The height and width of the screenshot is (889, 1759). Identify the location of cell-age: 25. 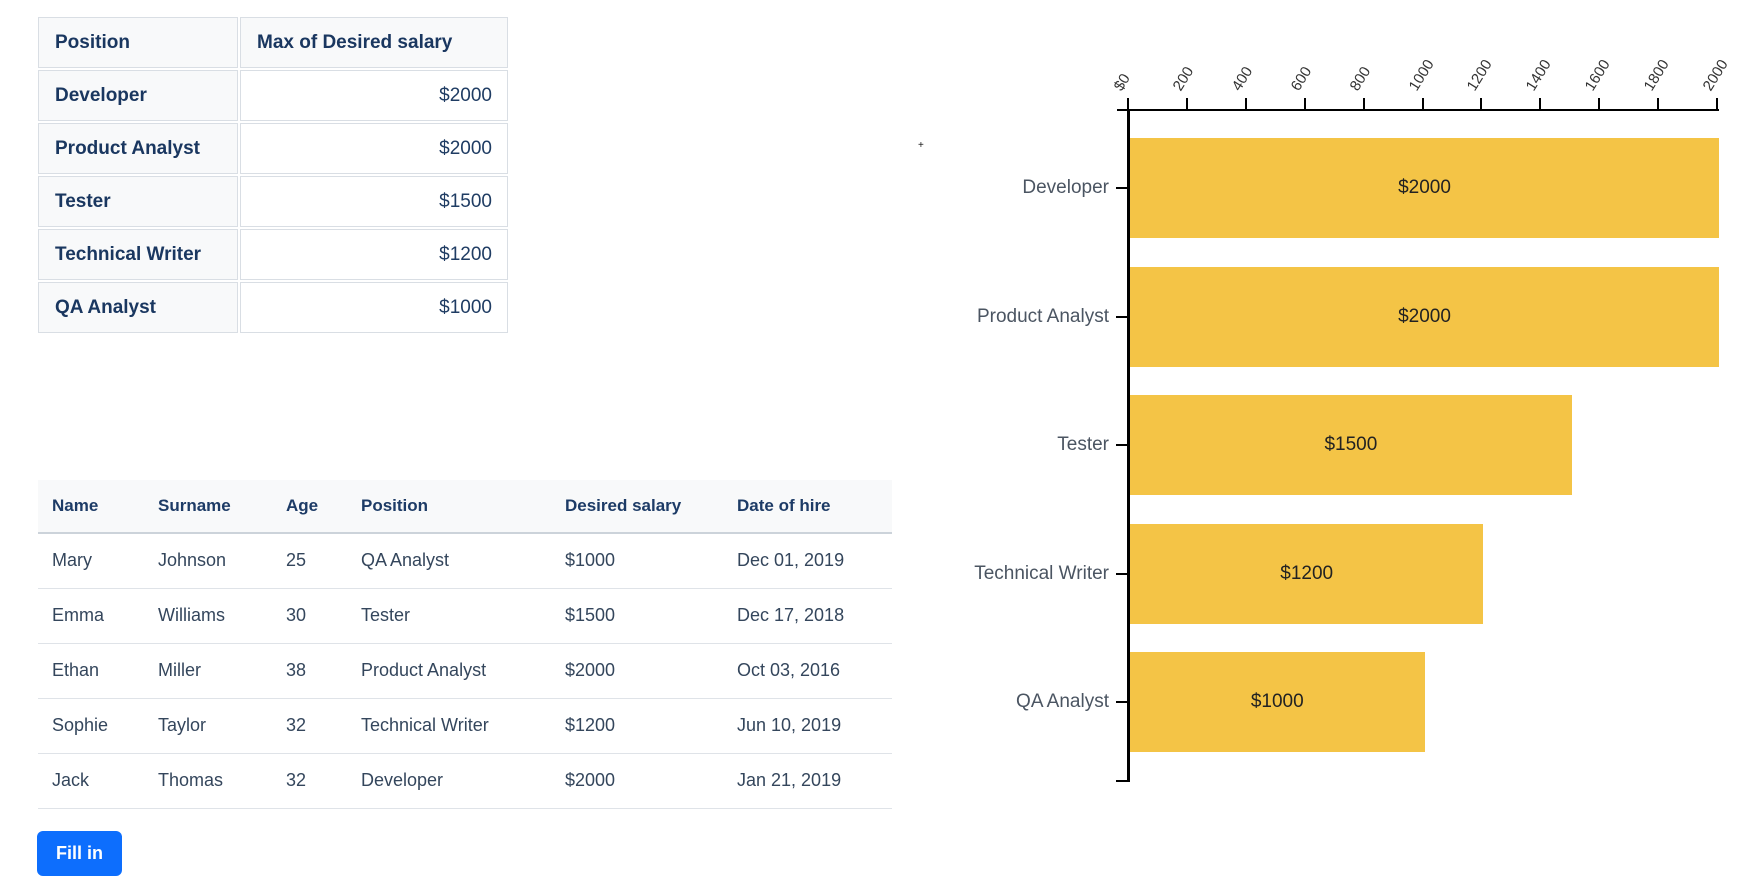
(309, 561).